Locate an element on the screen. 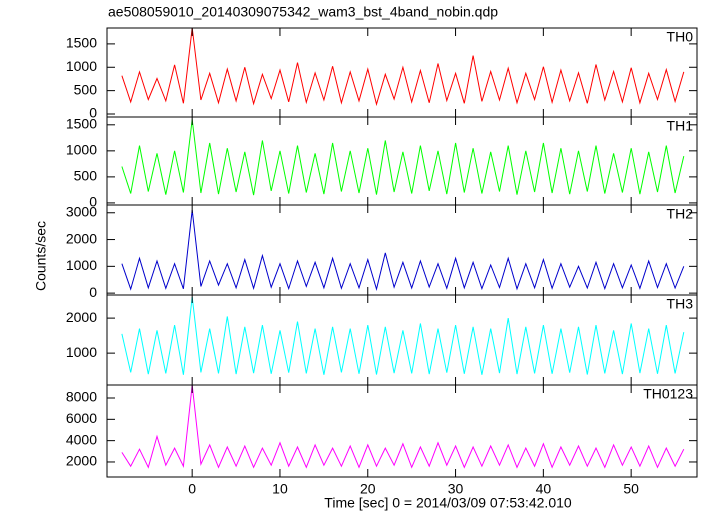  band-label: TH0123 is located at coordinates (668, 394).